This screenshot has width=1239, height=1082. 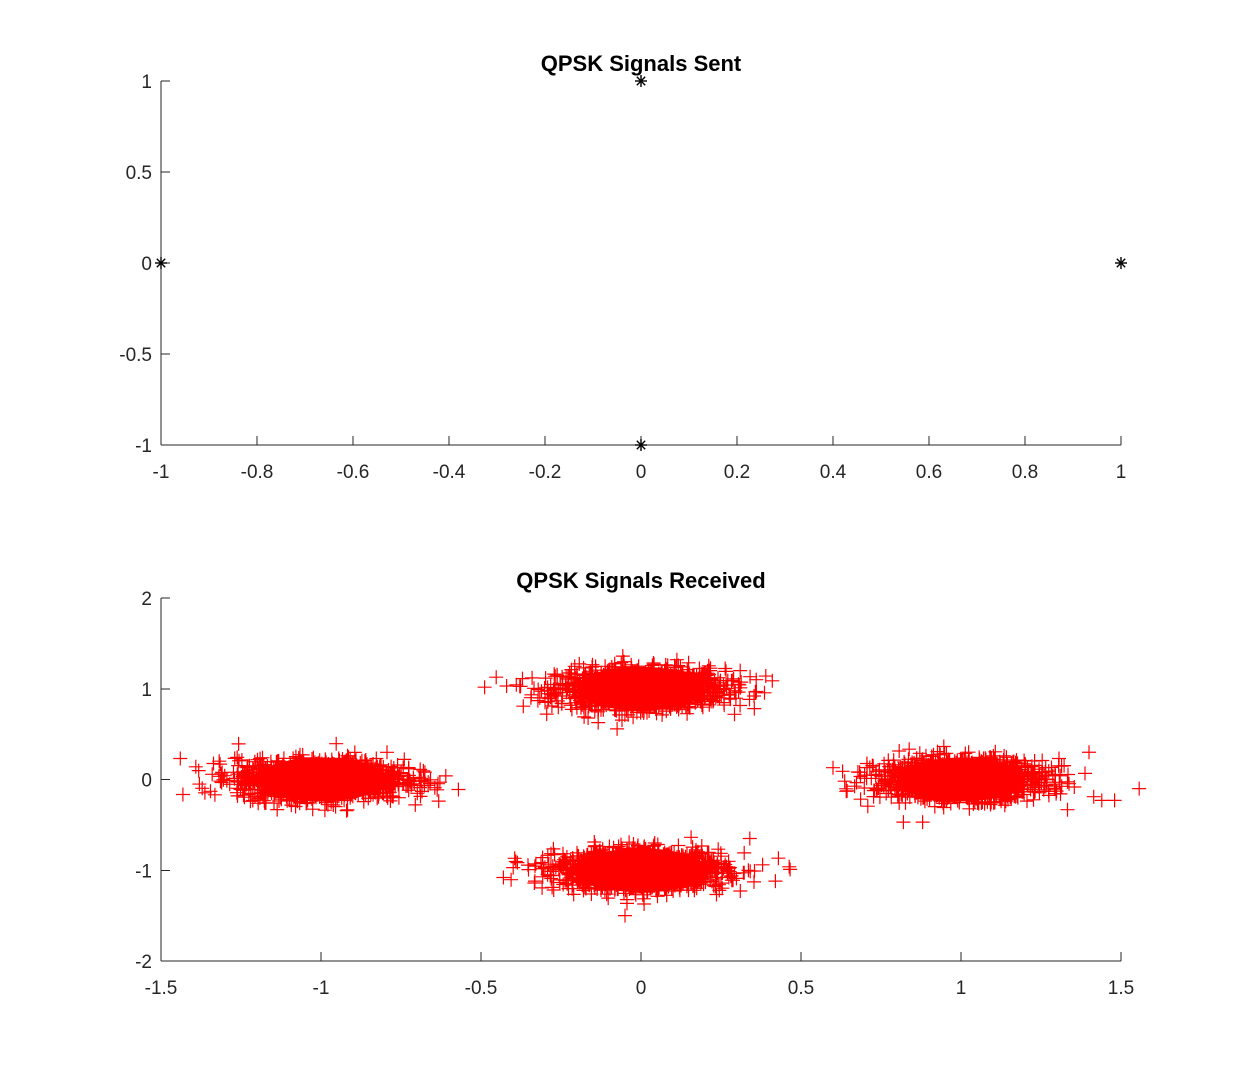 I want to click on x-tick-label: -0.5, so click(x=481, y=988).